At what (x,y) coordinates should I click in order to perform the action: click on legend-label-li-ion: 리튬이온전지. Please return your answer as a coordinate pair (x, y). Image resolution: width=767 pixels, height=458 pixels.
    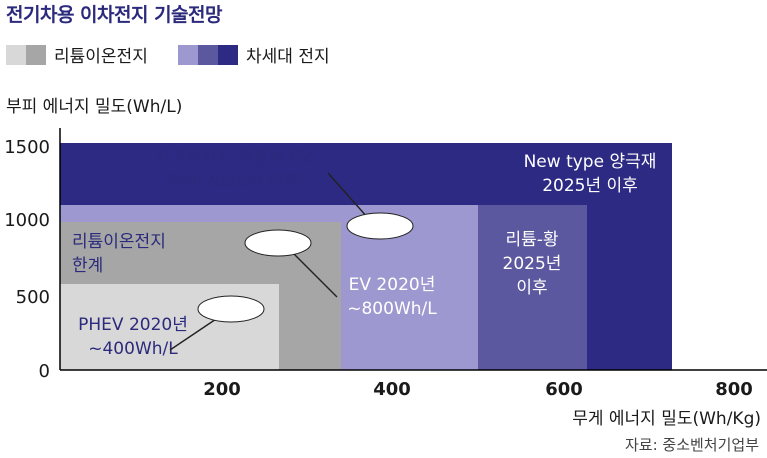
    Looking at the image, I should click on (101, 57).